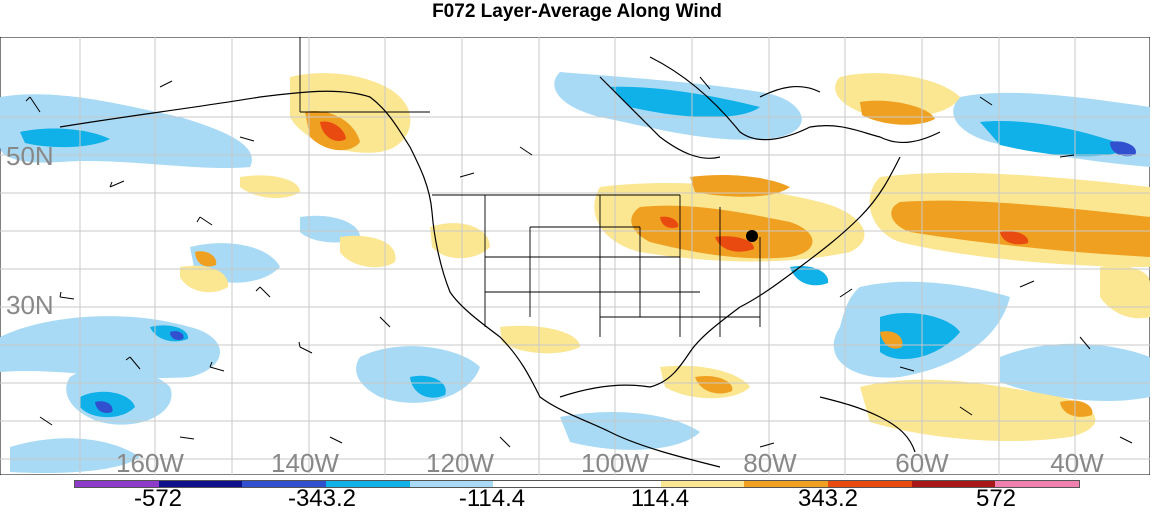 The width and height of the screenshot is (1154, 512). Describe the element at coordinates (828, 498) in the screenshot. I see `colorbar-label-pos343: 343.2` at that location.